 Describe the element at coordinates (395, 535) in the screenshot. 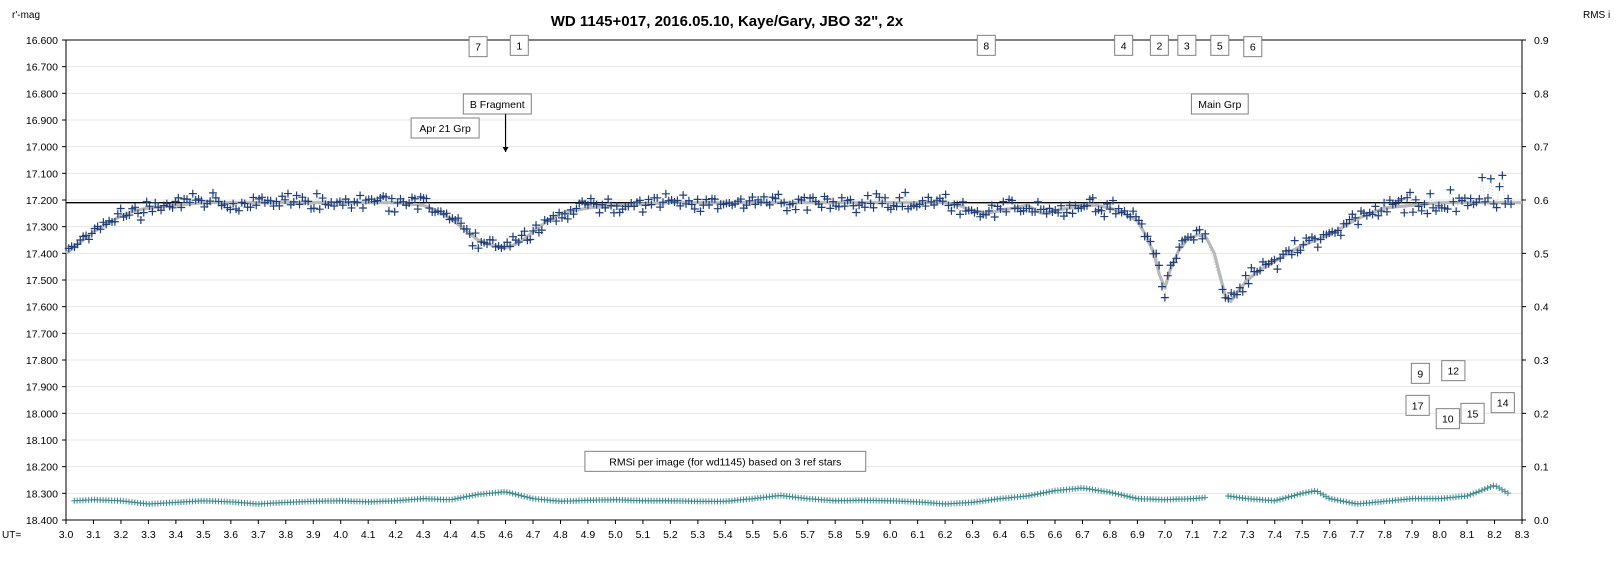

I see `x-tick-label: 4.2` at that location.